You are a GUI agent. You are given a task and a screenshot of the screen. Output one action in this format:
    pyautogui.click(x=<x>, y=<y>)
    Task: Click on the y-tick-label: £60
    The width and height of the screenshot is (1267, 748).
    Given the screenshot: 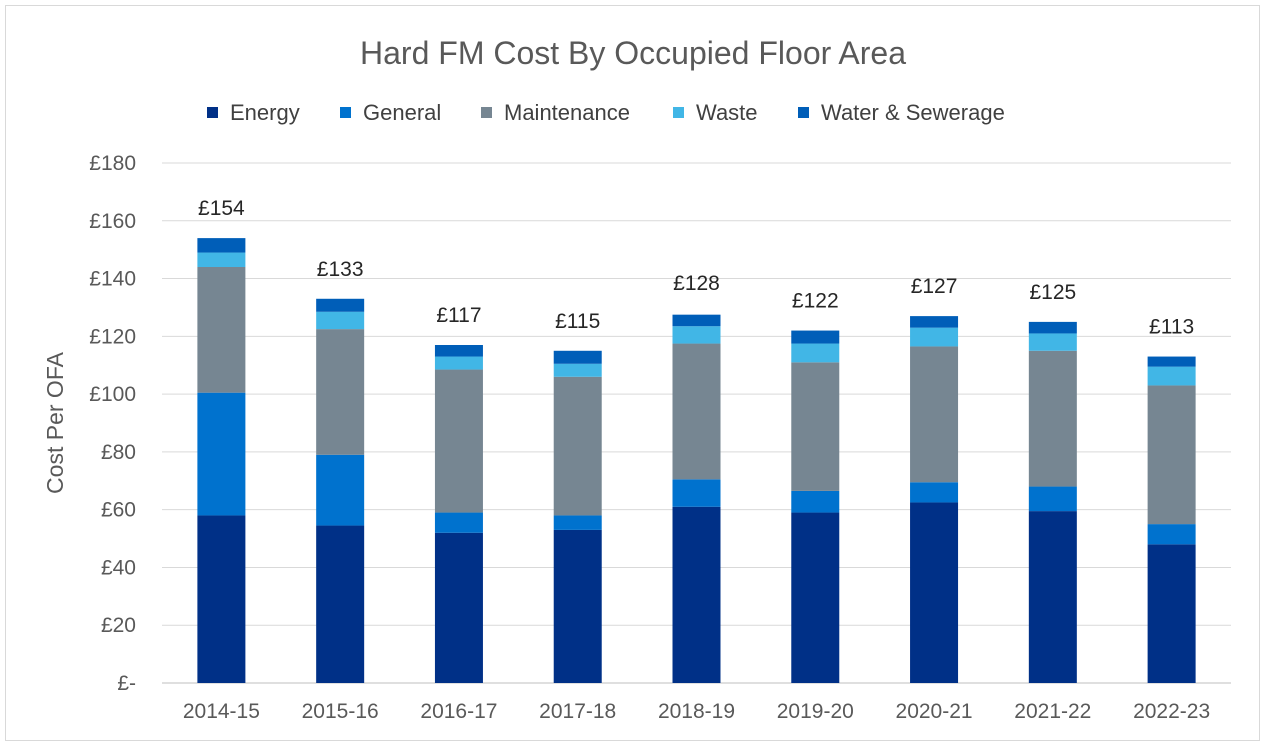 What is the action you would take?
    pyautogui.click(x=118, y=510)
    